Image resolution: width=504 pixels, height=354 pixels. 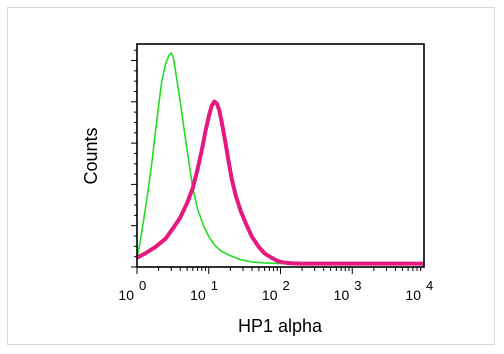 I want to click on x-tick-label: 10 1, so click(x=204, y=290).